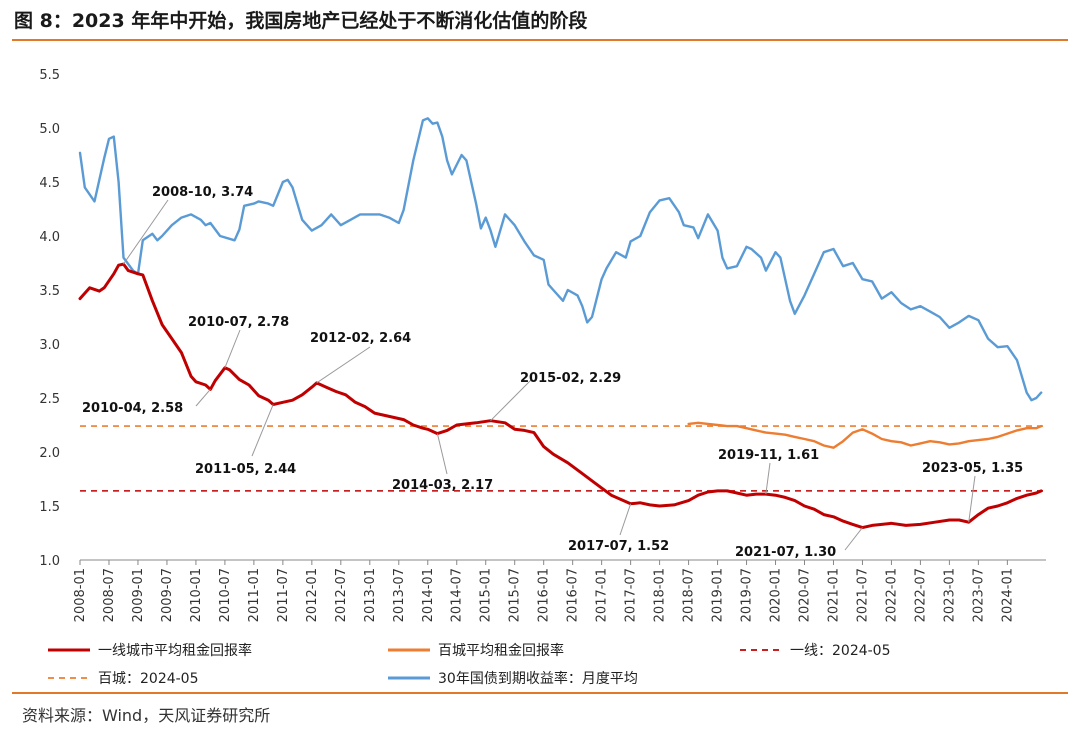  Describe the element at coordinates (865, 435) in the screenshot. I see `series-line` at that location.